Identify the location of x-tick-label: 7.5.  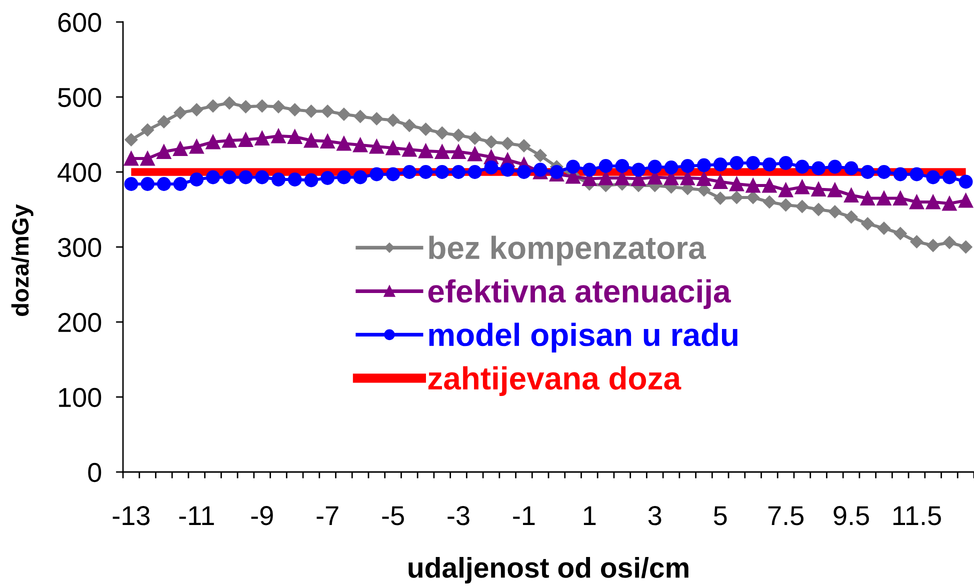
(786, 516).